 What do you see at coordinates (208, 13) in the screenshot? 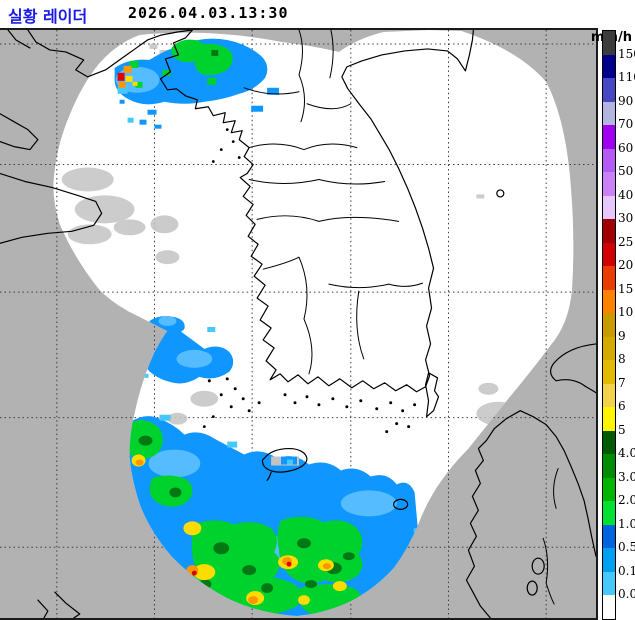
I see `observation-datetime: 2026.04.03.13:30` at bounding box center [208, 13].